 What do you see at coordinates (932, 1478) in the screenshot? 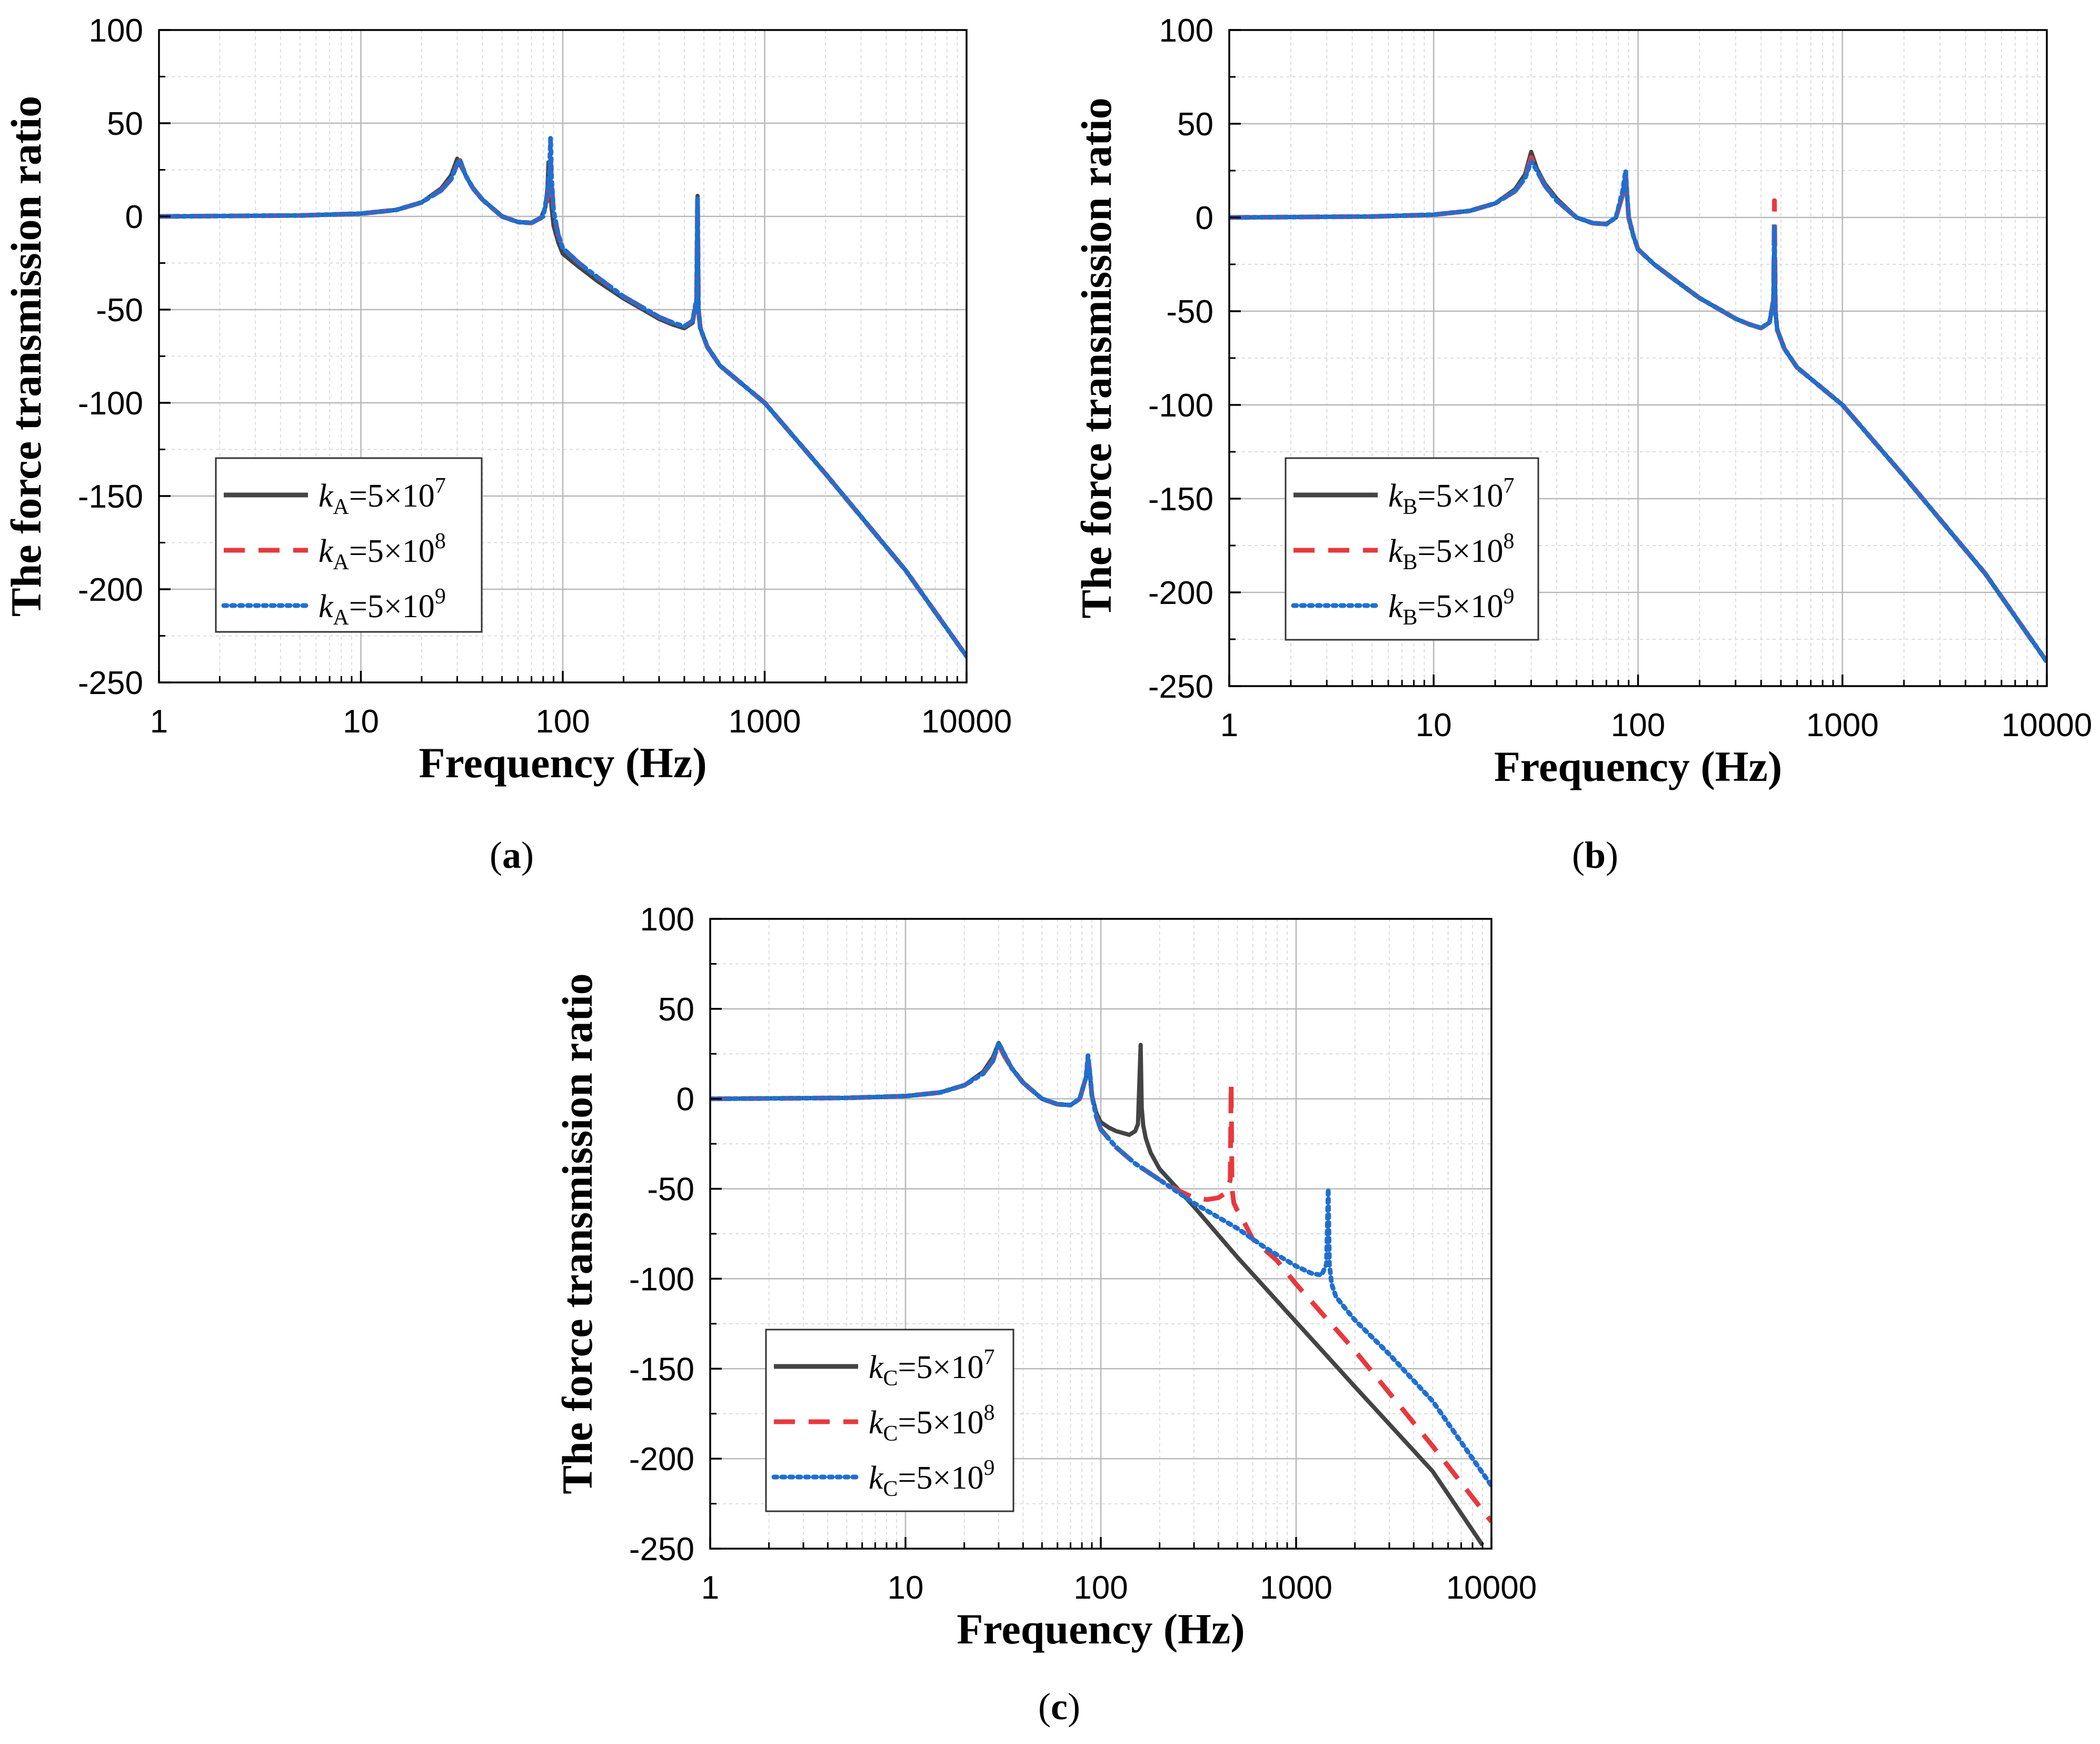
I see `legend-label: kC=5×109` at bounding box center [932, 1478].